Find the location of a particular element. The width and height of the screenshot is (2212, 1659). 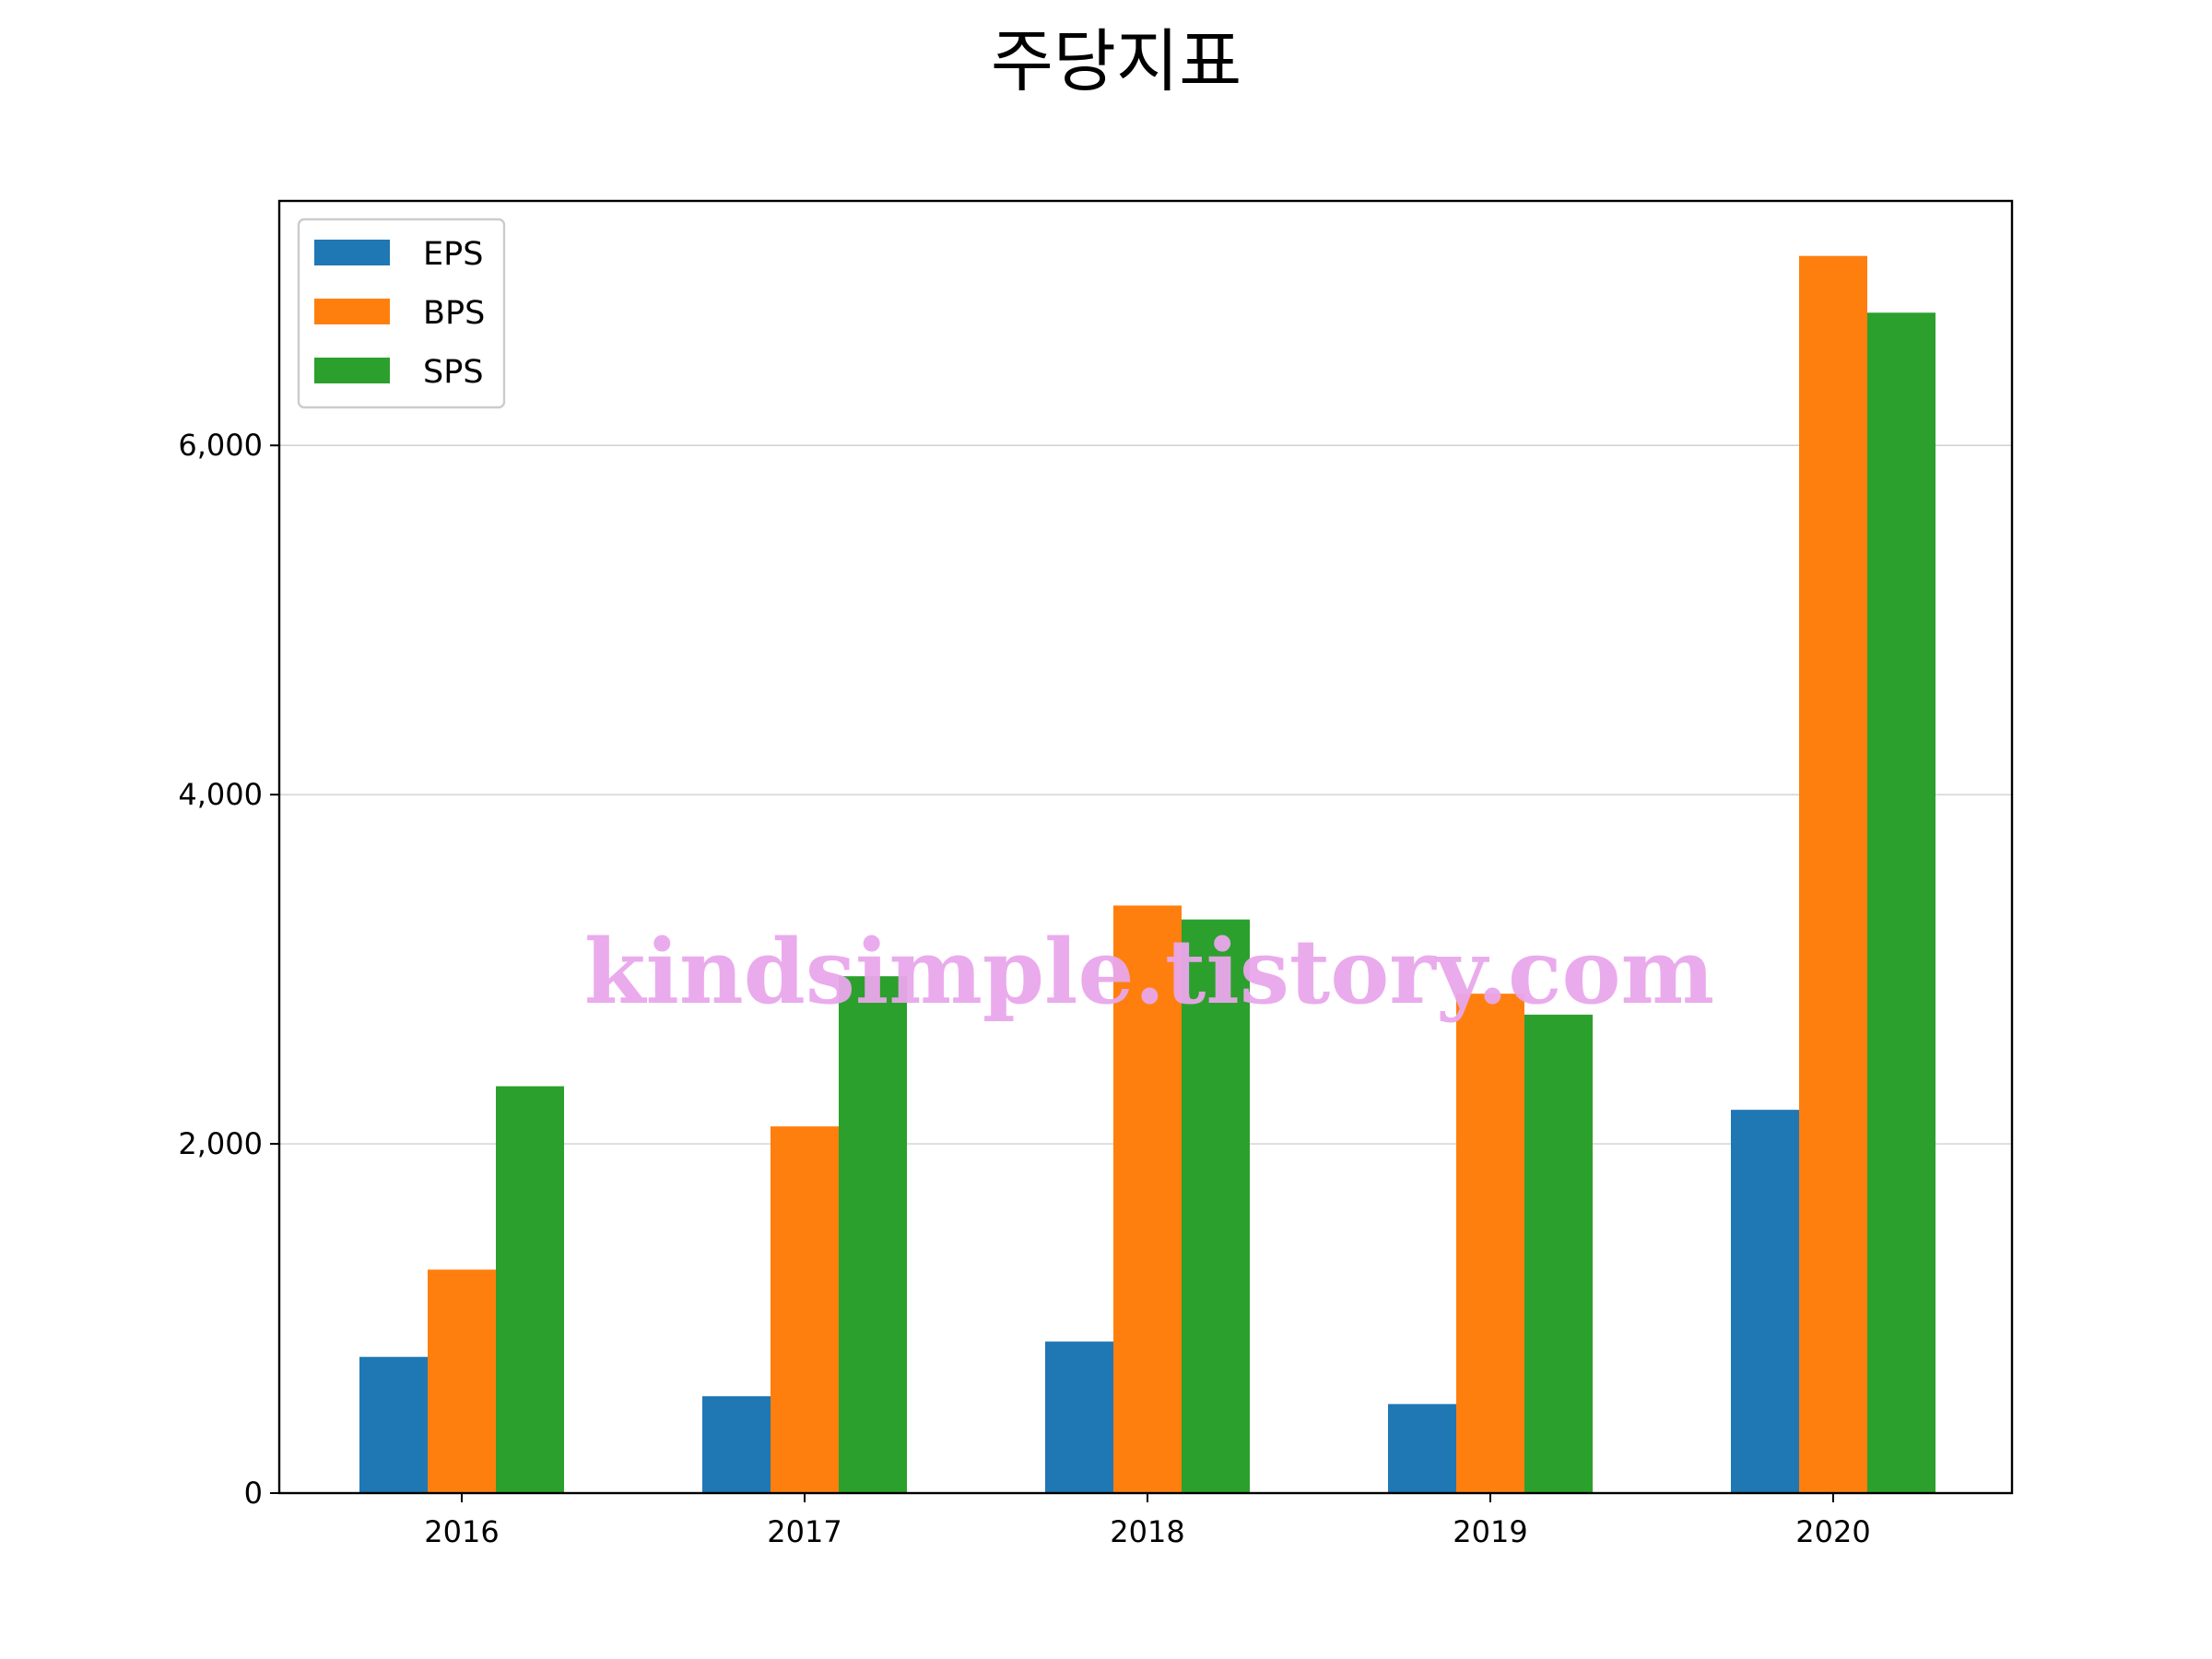

legend-label-eps: EPS is located at coordinates (453, 254).